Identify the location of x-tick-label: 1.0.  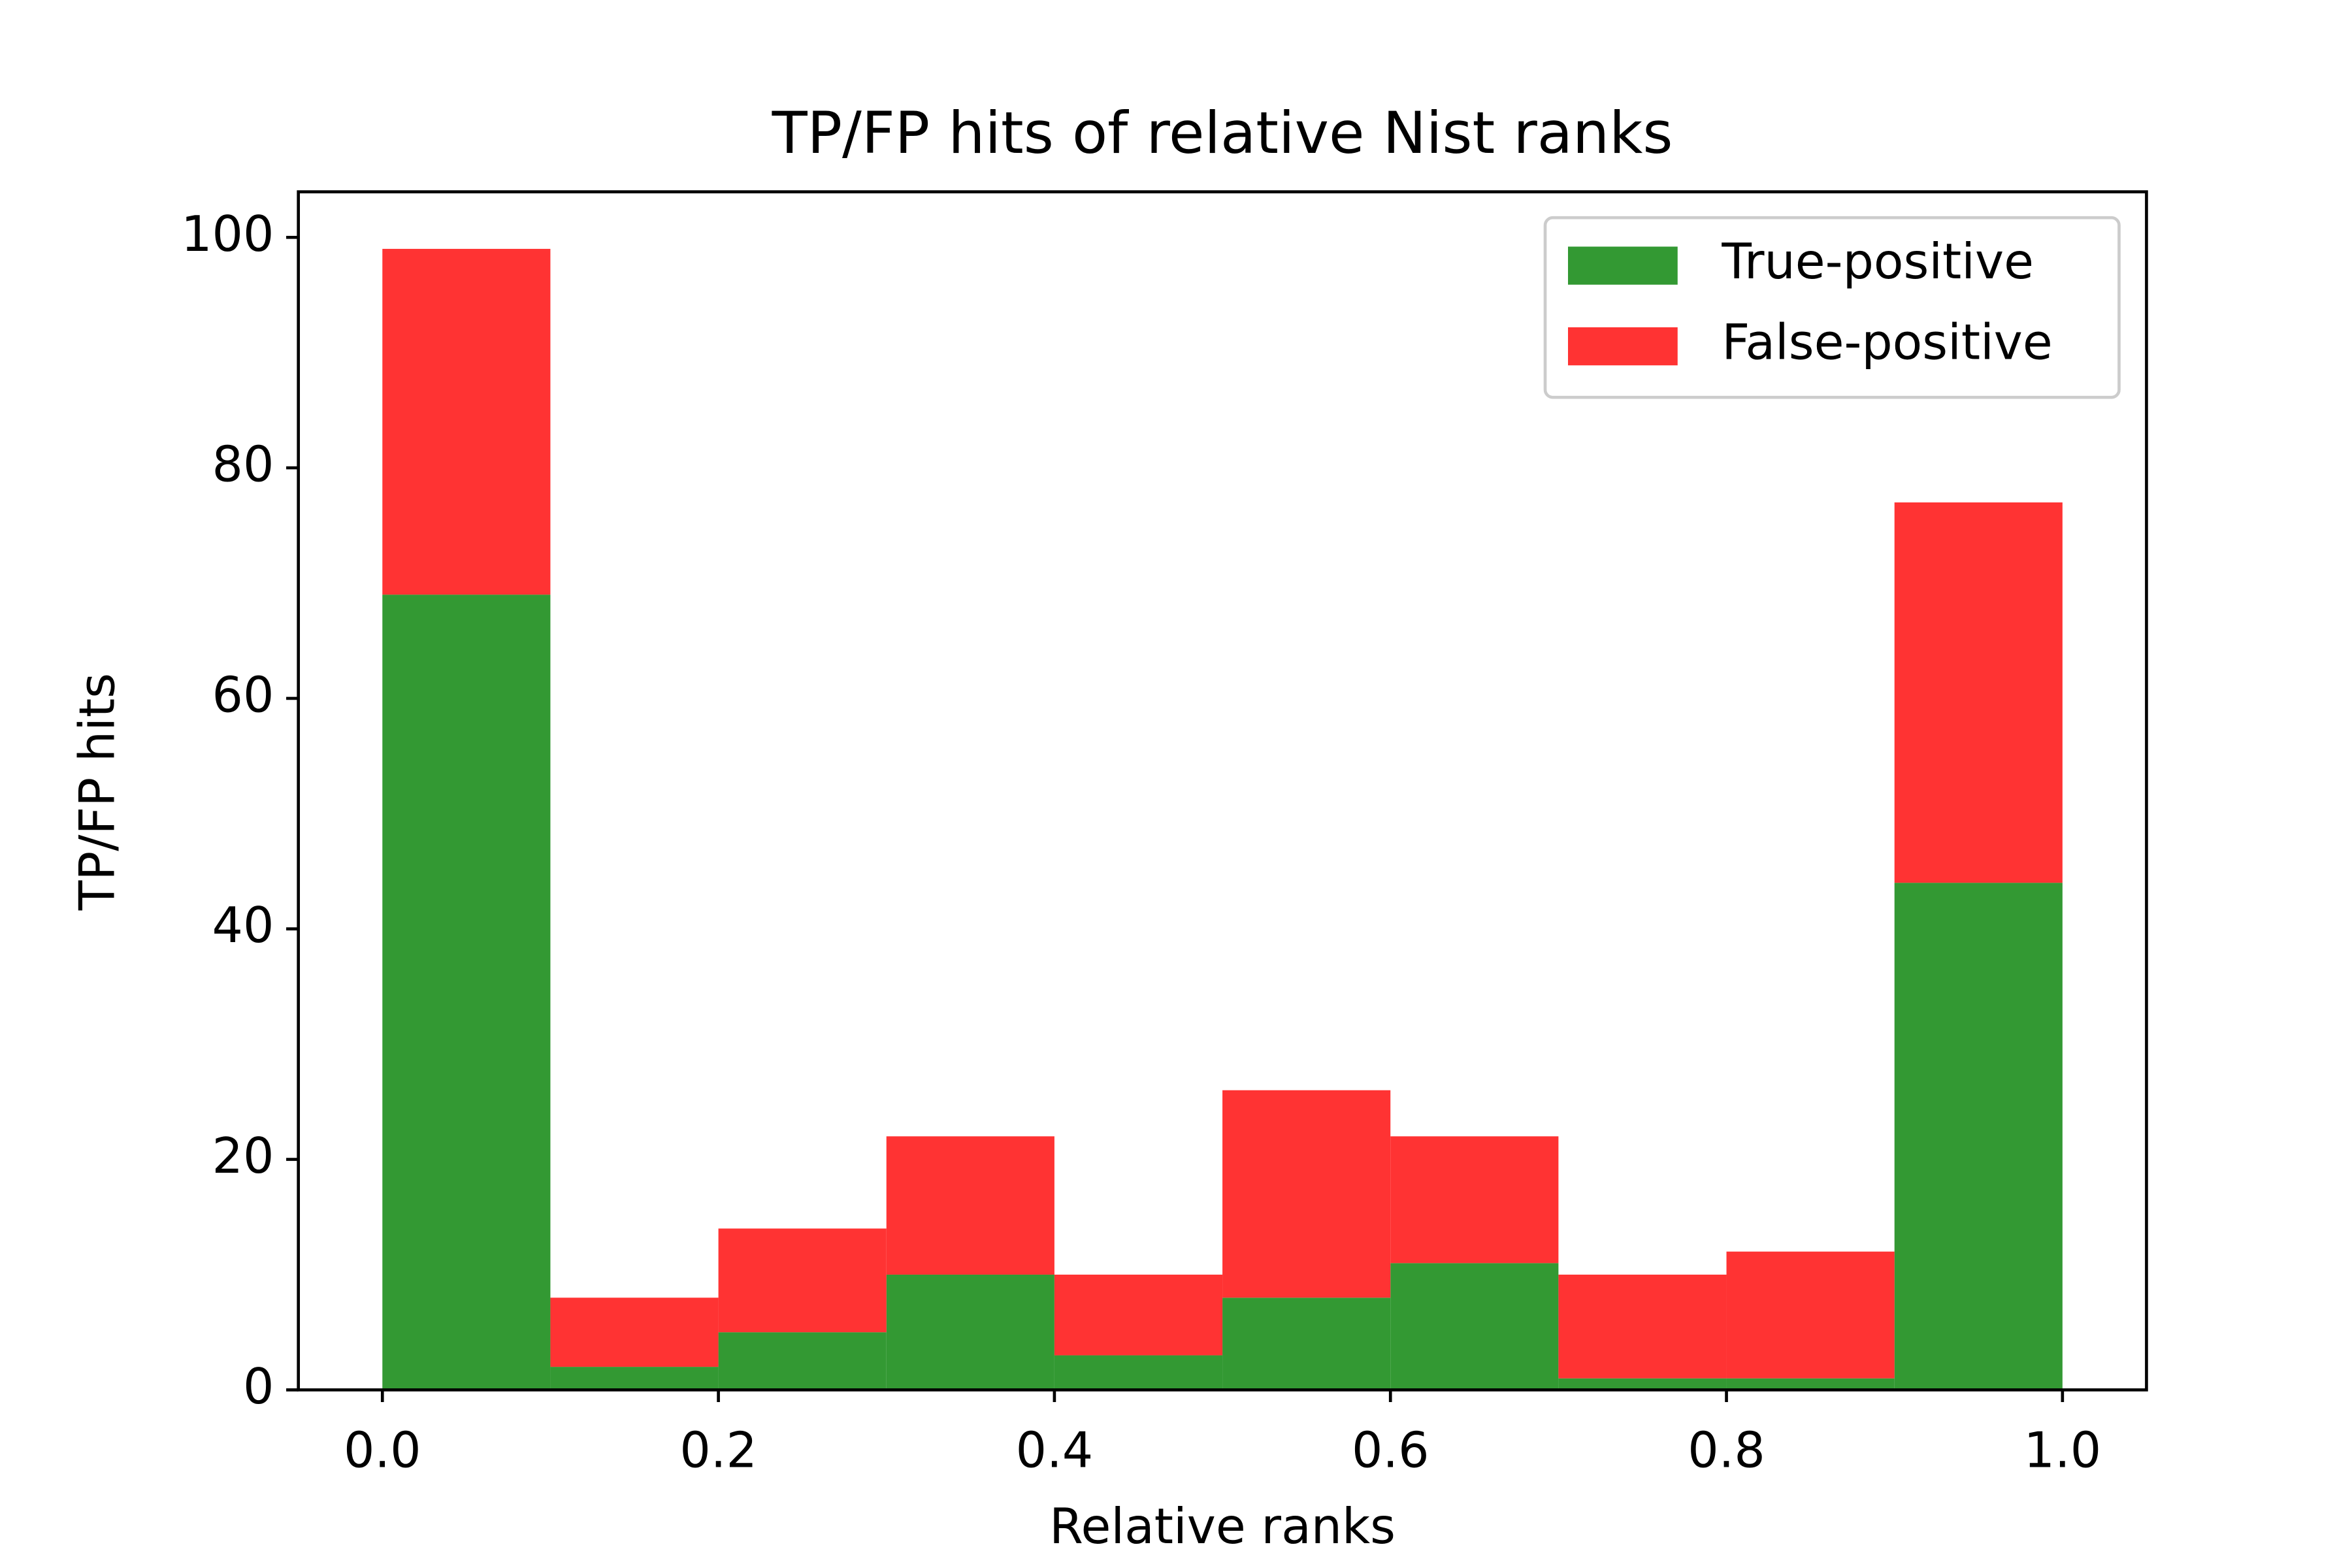
(2063, 1450).